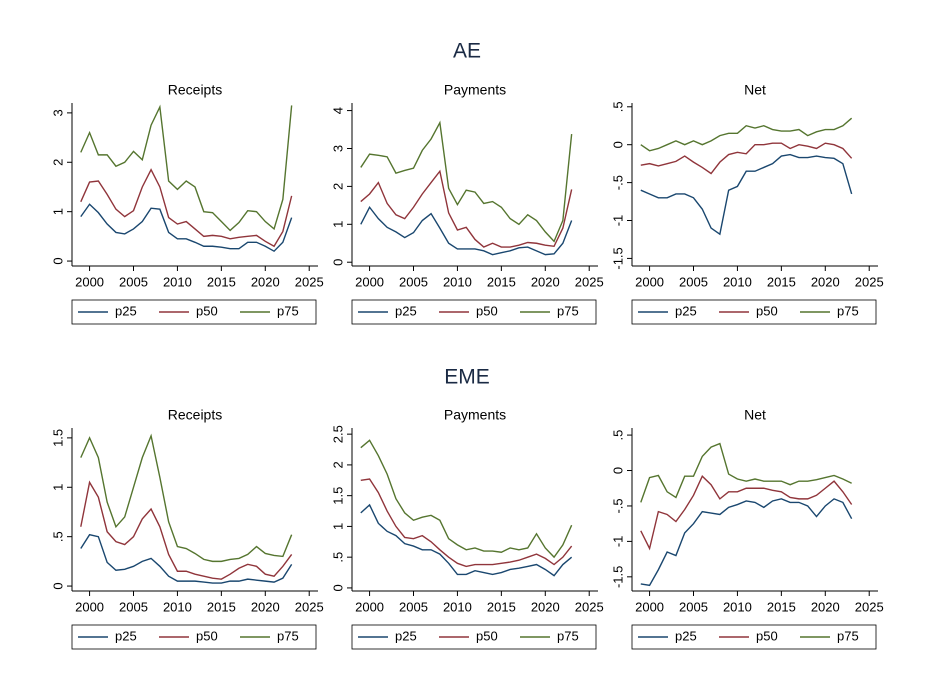 The width and height of the screenshot is (935, 683). Describe the element at coordinates (195, 90) in the screenshot. I see `panel-title: Receipts` at that location.